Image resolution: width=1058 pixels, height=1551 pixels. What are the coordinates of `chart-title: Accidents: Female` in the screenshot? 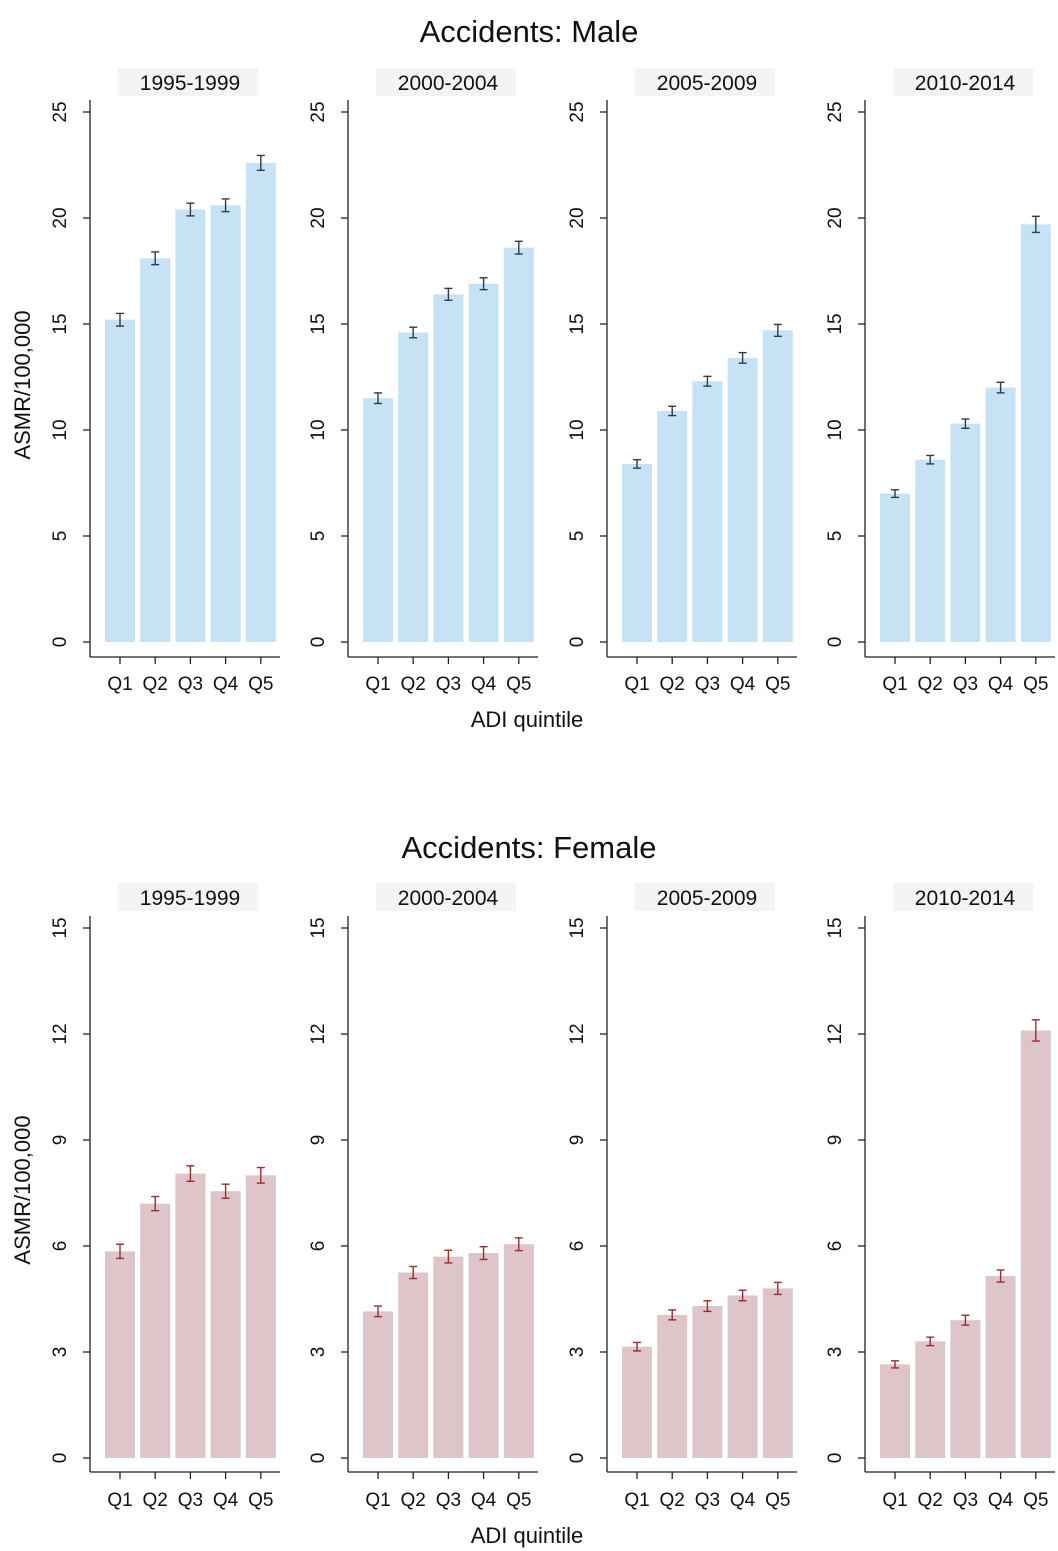 It's located at (529, 847).